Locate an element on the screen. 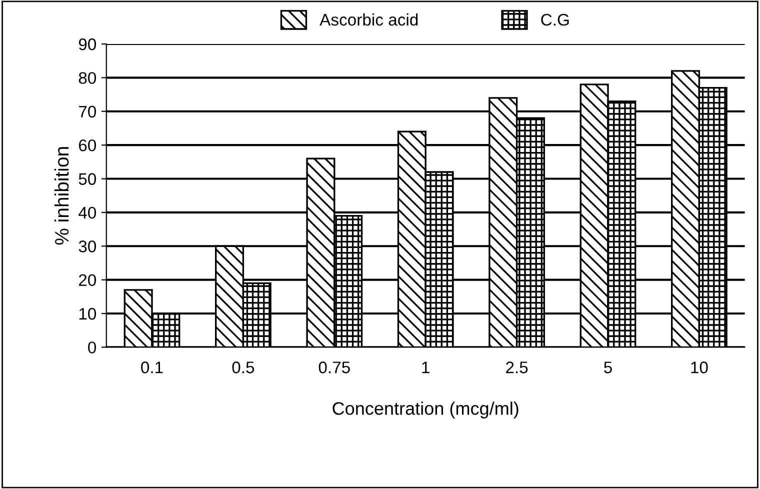  y-tick-label: 20 is located at coordinates (87, 280).